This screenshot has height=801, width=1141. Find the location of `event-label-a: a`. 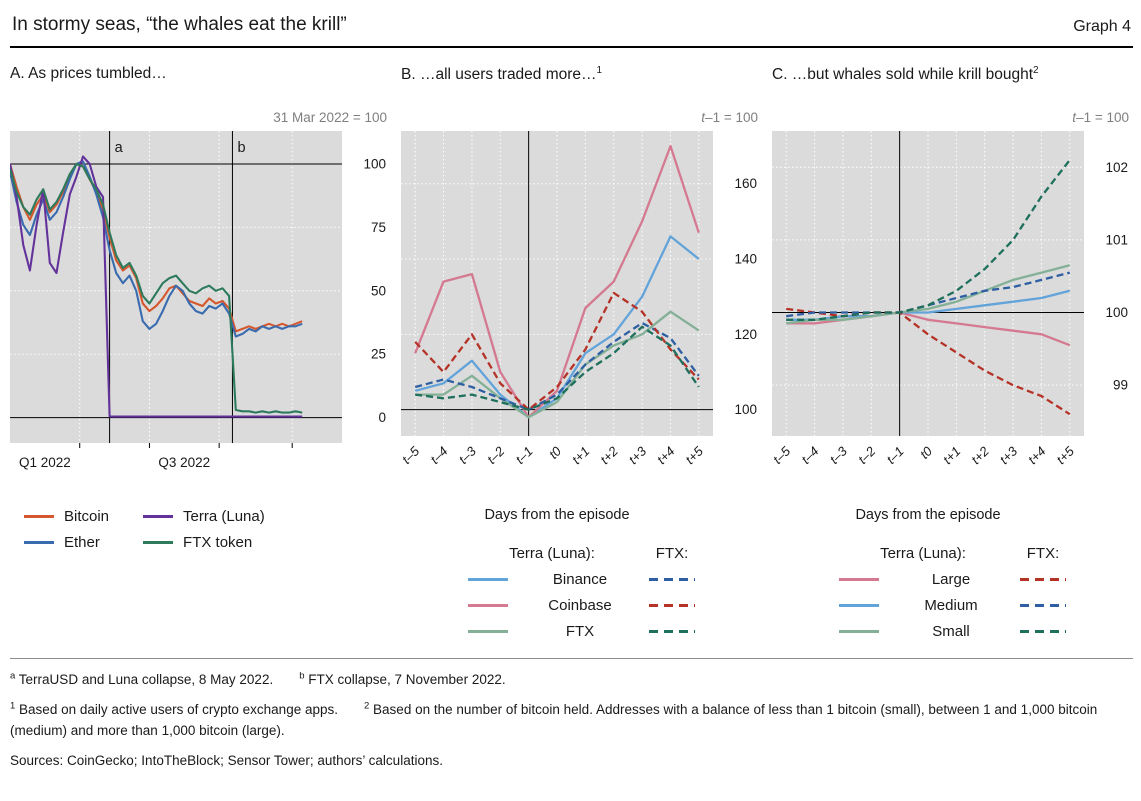

event-label-a: a is located at coordinates (119, 148).